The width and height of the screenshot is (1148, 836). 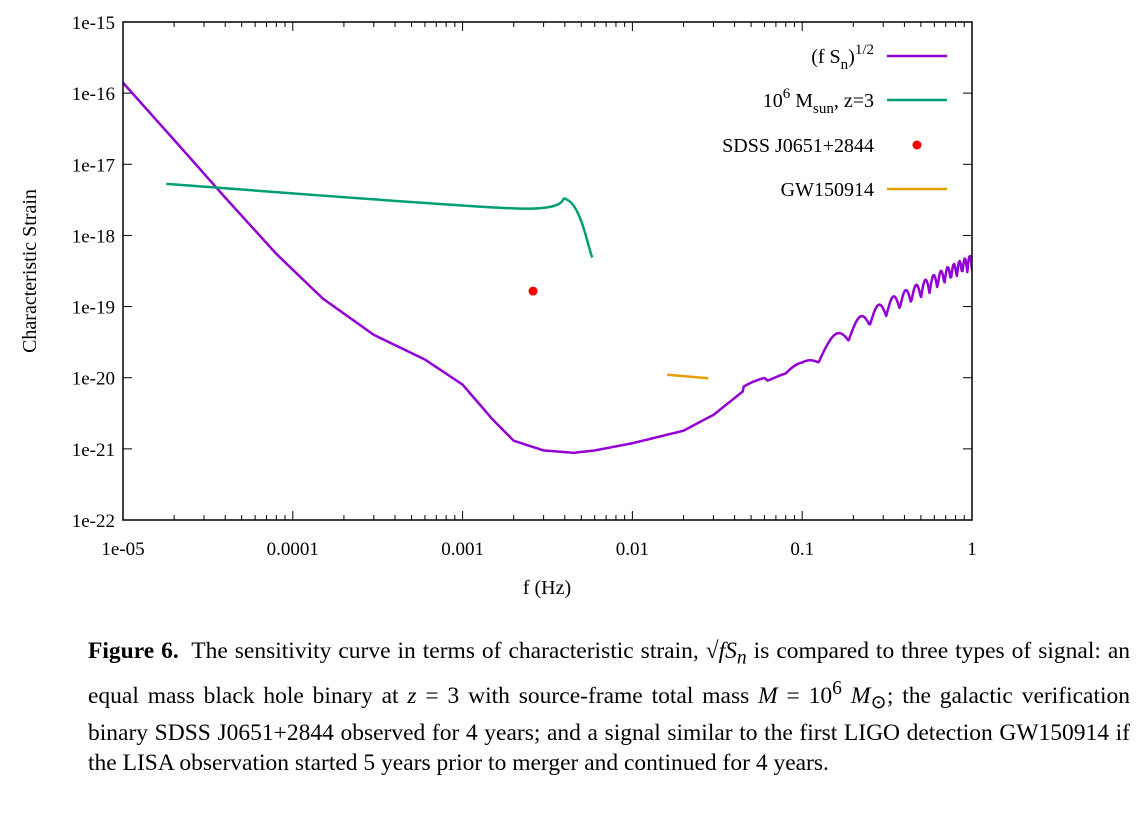 I want to click on y-tick-label: 1e-21, so click(x=93, y=450).